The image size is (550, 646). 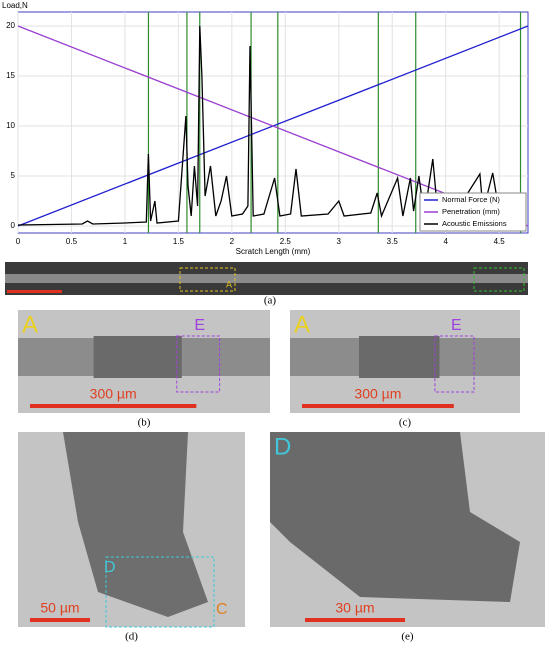 What do you see at coordinates (15, 5) in the screenshot?
I see `y-axis-label: Load,N` at bounding box center [15, 5].